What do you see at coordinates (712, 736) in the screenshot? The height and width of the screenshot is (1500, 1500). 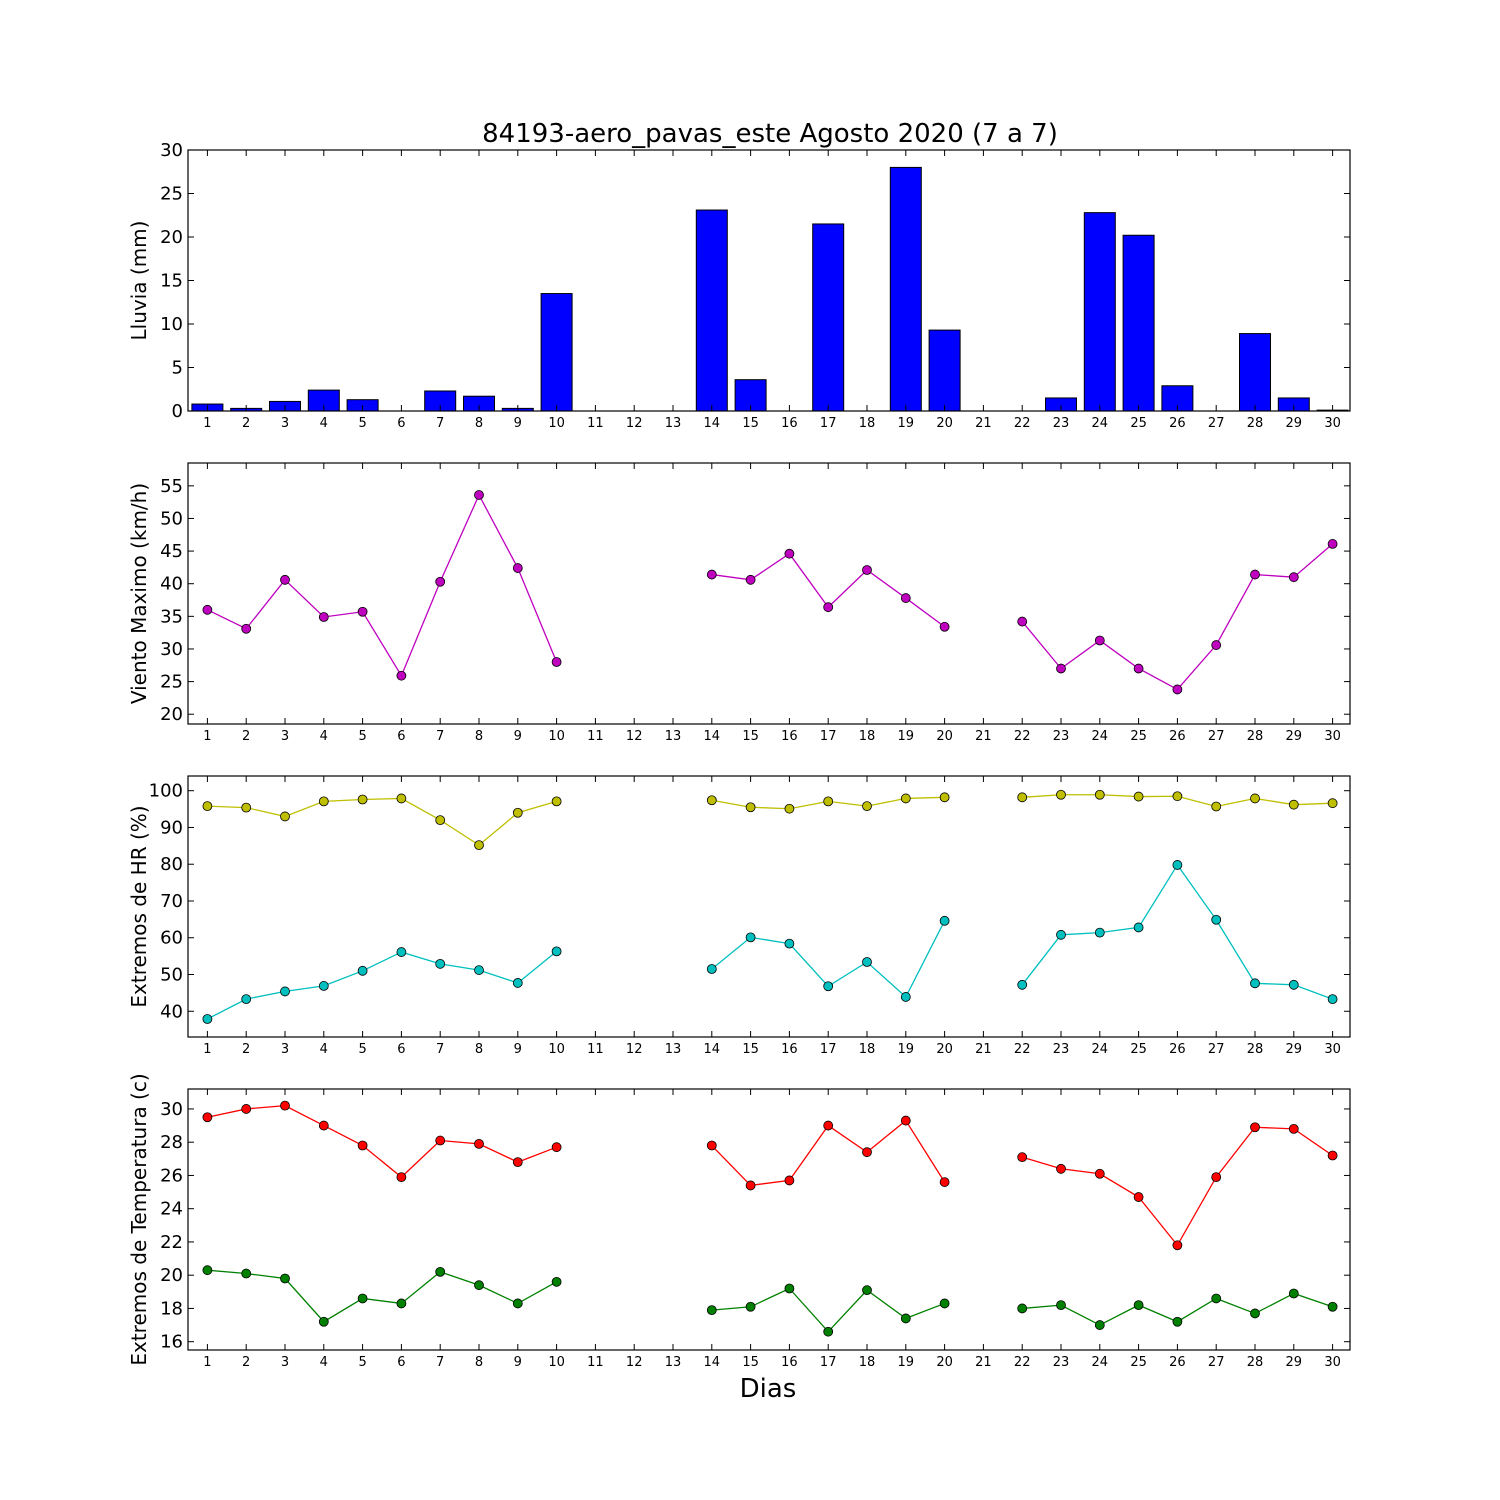 I see `x-tick-label: 14` at bounding box center [712, 736].